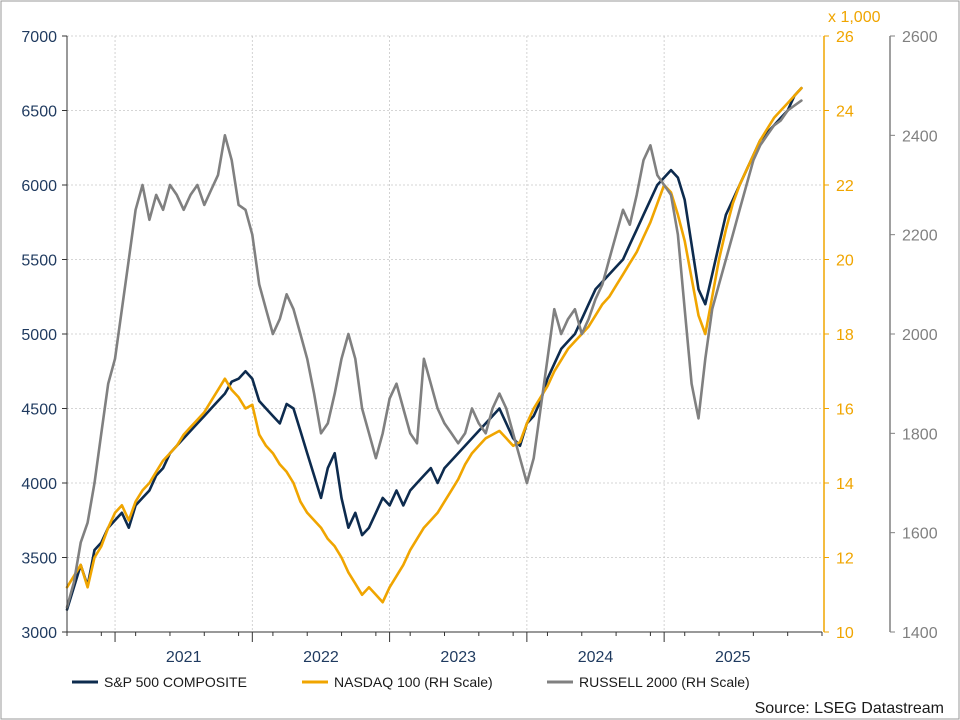 The height and width of the screenshot is (720, 960). I want to click on nasdaq-tick-label: 22, so click(845, 186).